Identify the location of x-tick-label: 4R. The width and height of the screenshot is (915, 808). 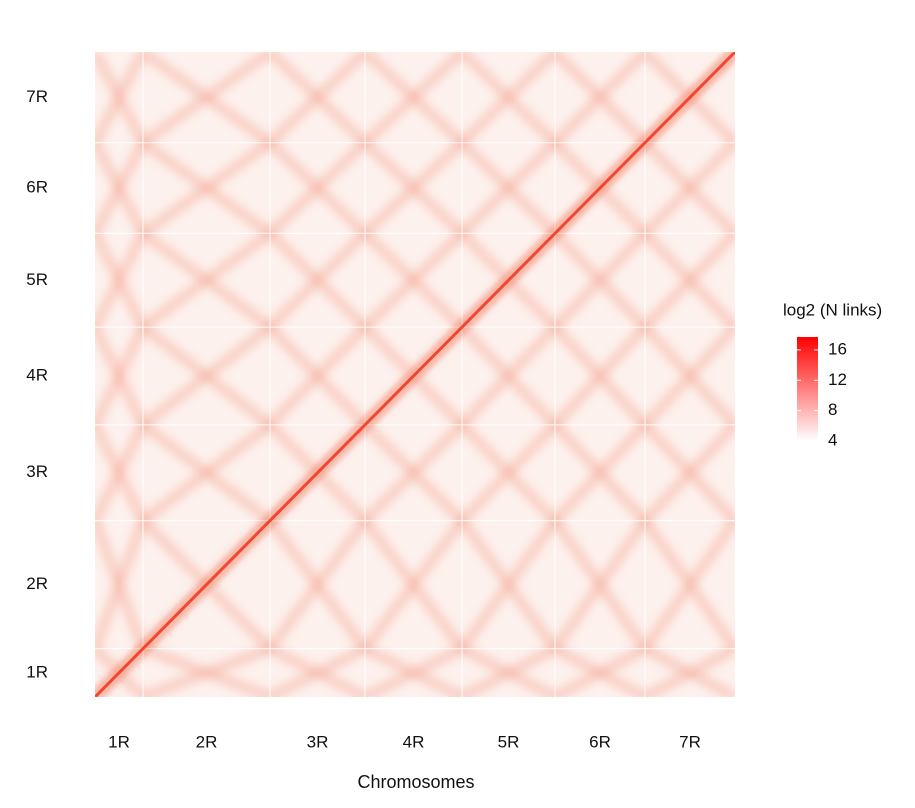
(414, 741).